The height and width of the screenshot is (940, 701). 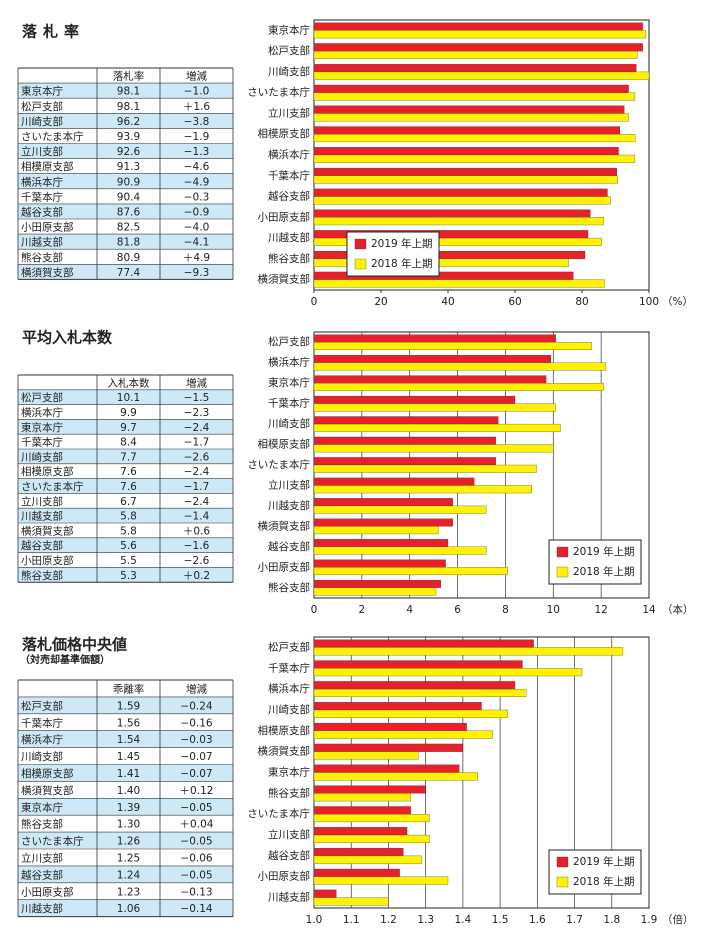 What do you see at coordinates (289, 362) in the screenshot?
I see `category-label: 横浜本庁` at bounding box center [289, 362].